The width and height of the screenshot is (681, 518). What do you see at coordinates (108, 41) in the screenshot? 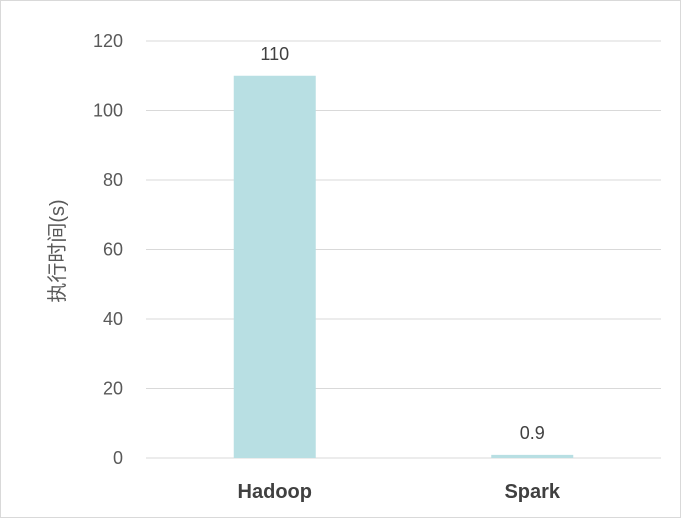
I see `y-tick-label: 120` at bounding box center [108, 41].